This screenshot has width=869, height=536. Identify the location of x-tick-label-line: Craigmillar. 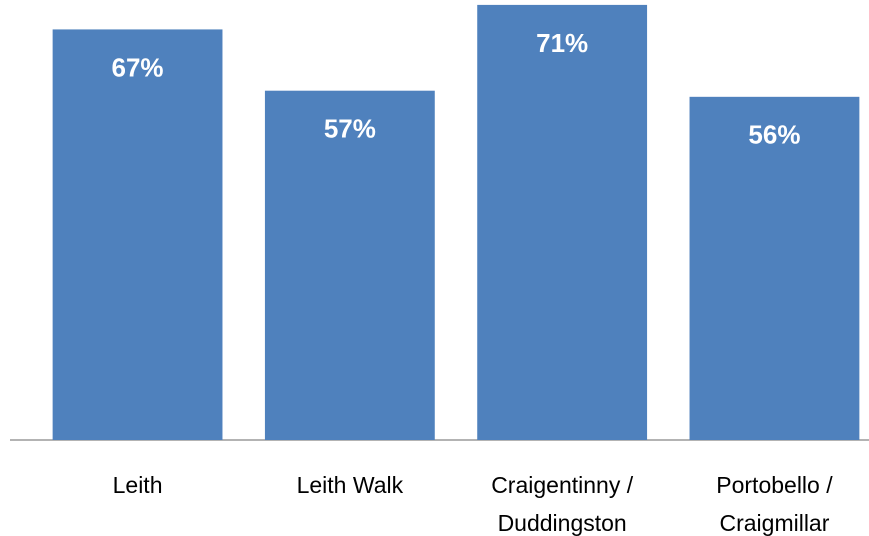
(774, 523).